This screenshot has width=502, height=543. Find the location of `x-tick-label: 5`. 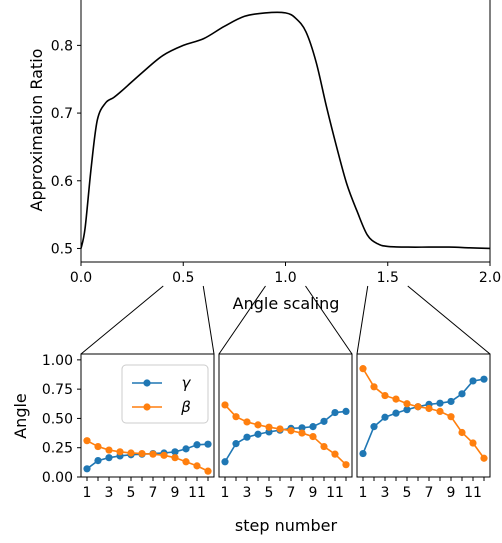

x-tick-label: 5 is located at coordinates (131, 493).